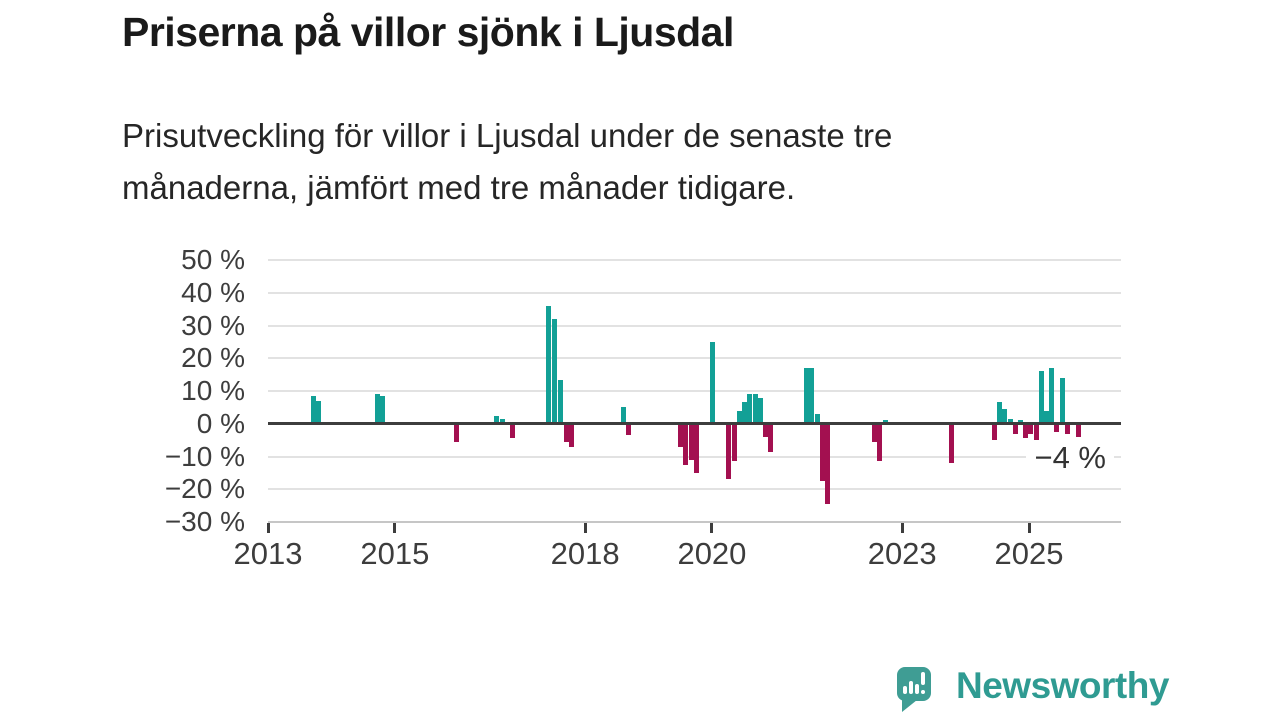 The image size is (1280, 720). I want to click on newsworthy-speech-bubble-chart-icon, so click(914, 684).